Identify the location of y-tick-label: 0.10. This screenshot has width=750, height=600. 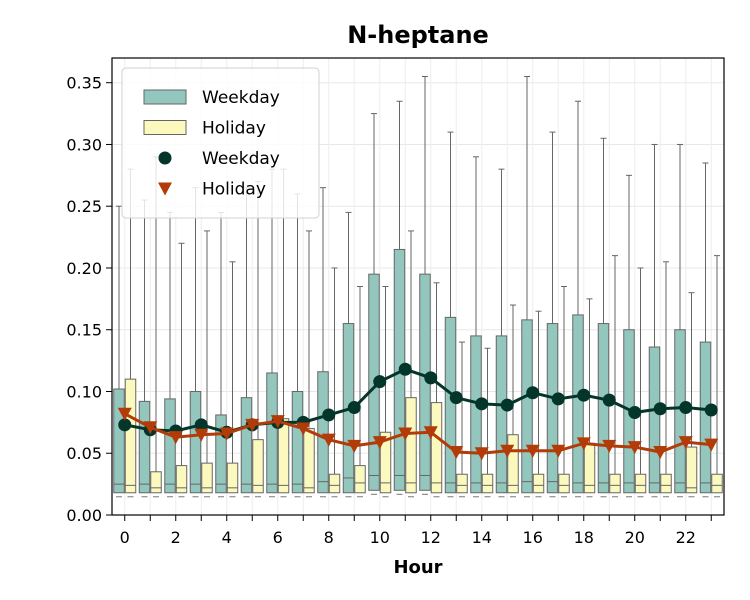
(84, 391).